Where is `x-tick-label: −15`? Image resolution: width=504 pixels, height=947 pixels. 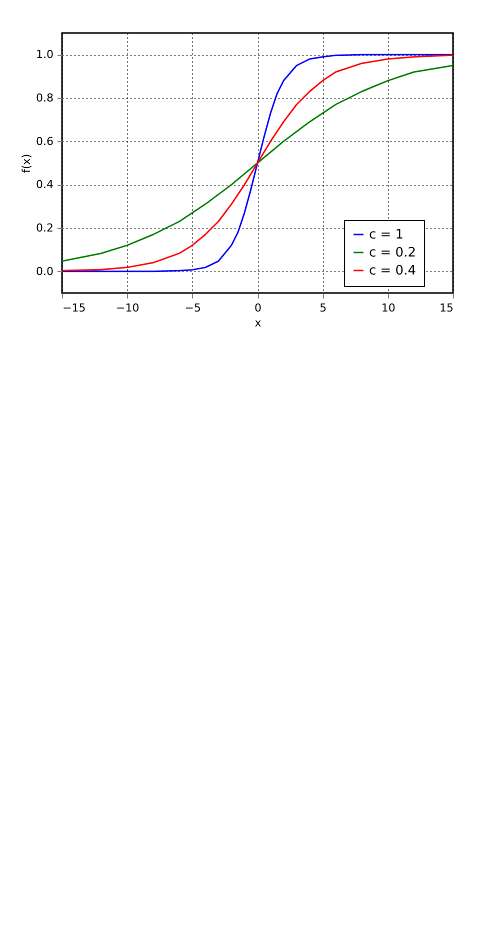 x-tick-label: −15 is located at coordinates (74, 308).